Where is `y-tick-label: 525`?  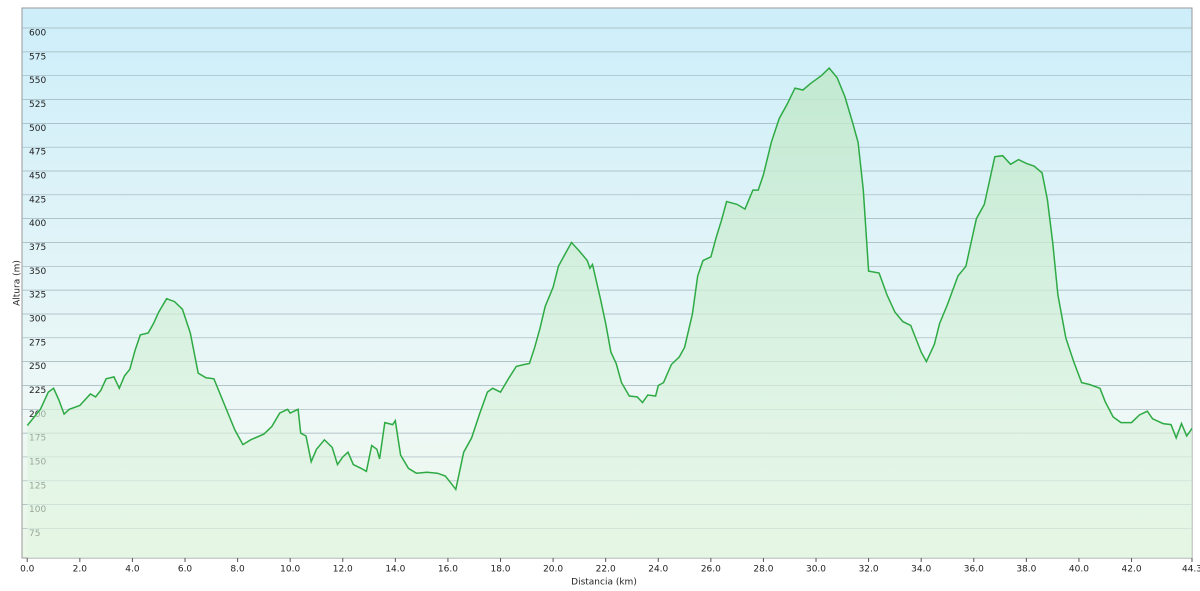
y-tick-label: 525 is located at coordinates (37, 105).